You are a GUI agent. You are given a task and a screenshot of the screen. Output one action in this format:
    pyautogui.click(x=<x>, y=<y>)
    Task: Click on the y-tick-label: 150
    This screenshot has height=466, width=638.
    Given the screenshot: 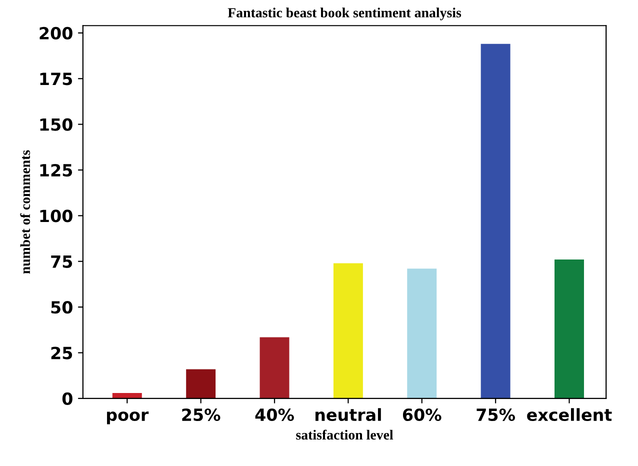 What is the action you would take?
    pyautogui.click(x=56, y=124)
    